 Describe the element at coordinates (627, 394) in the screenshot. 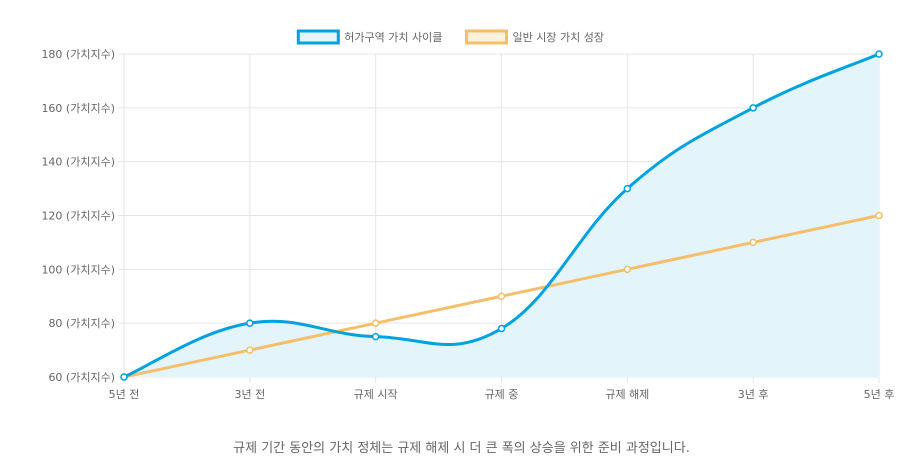

I see `x-tick-label: 규제 해제` at that location.